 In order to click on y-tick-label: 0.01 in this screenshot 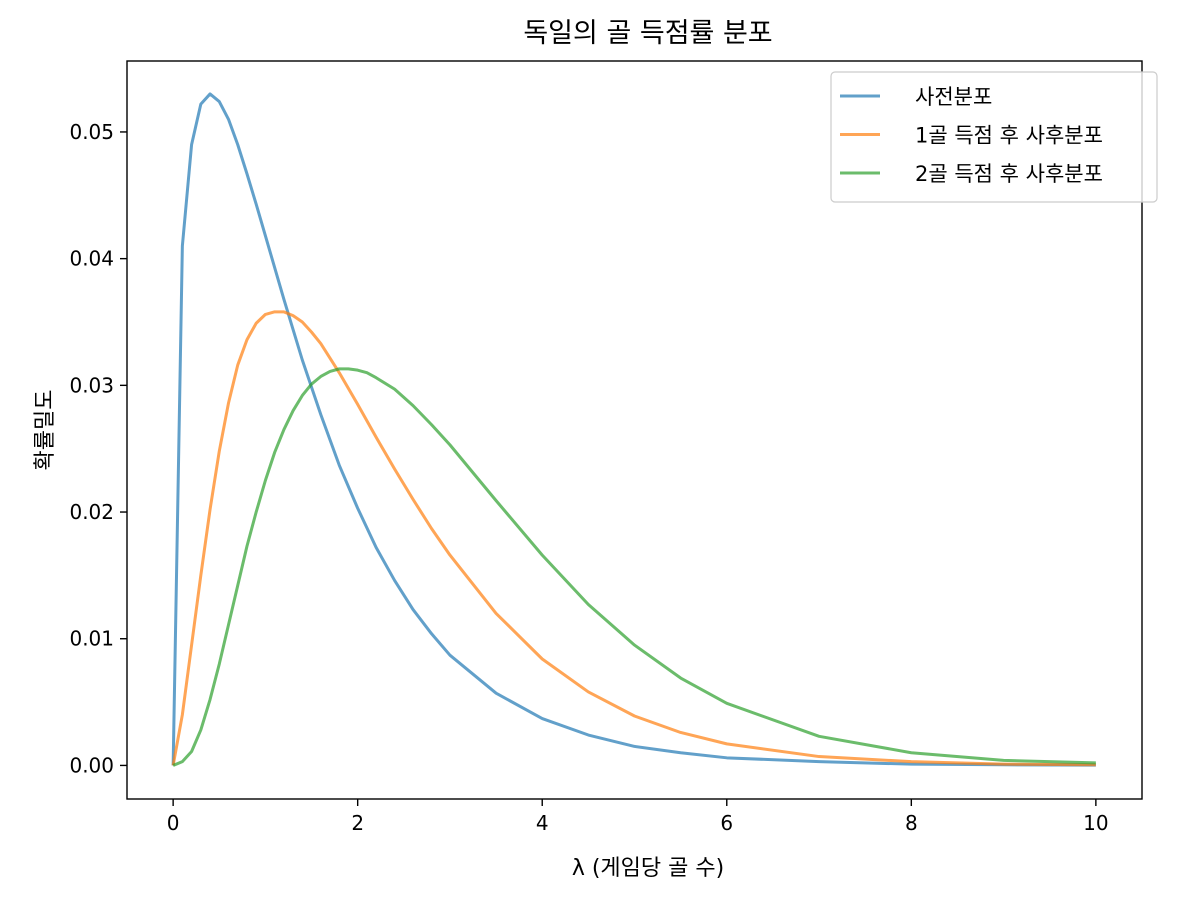, I will do `click(91, 639)`.